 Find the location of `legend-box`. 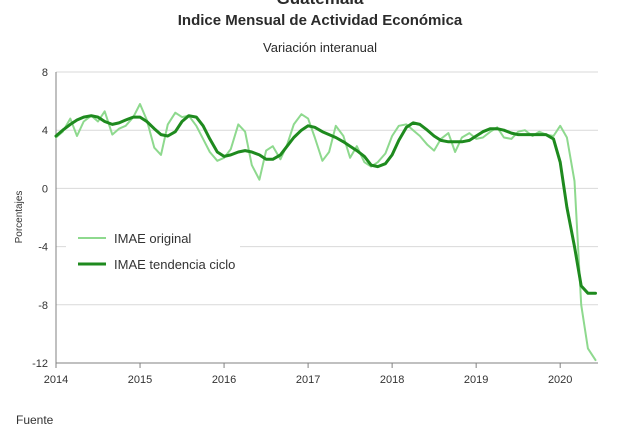

legend-box is located at coordinates (153, 252).